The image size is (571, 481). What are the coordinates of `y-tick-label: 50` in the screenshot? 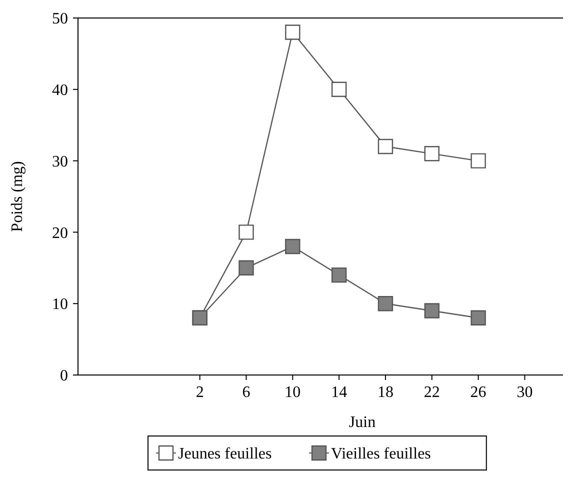 It's located at (60, 19).